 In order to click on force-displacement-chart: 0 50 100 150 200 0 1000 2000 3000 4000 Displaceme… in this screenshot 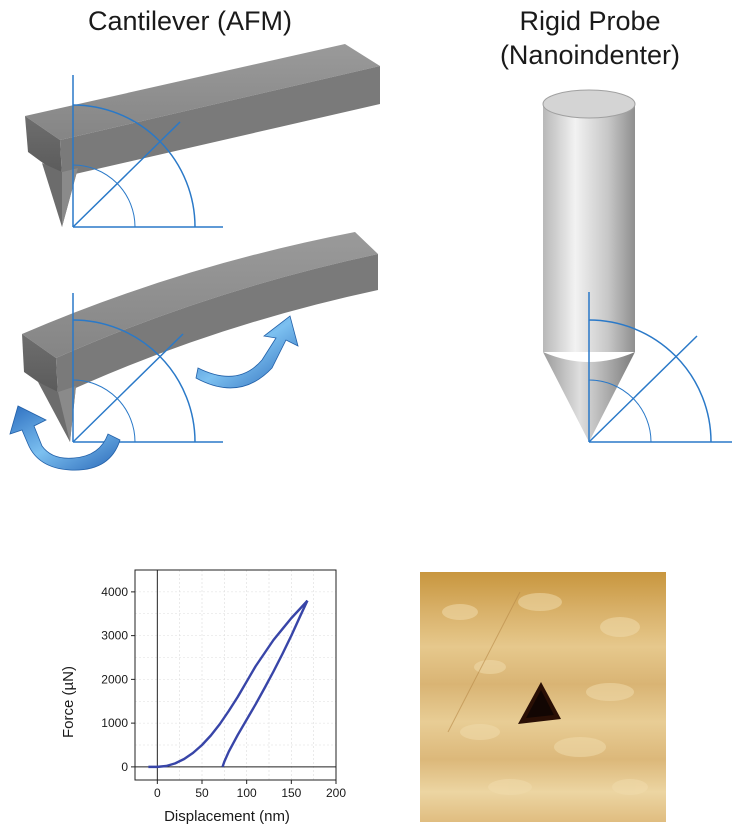, I will do `click(205, 694)`.